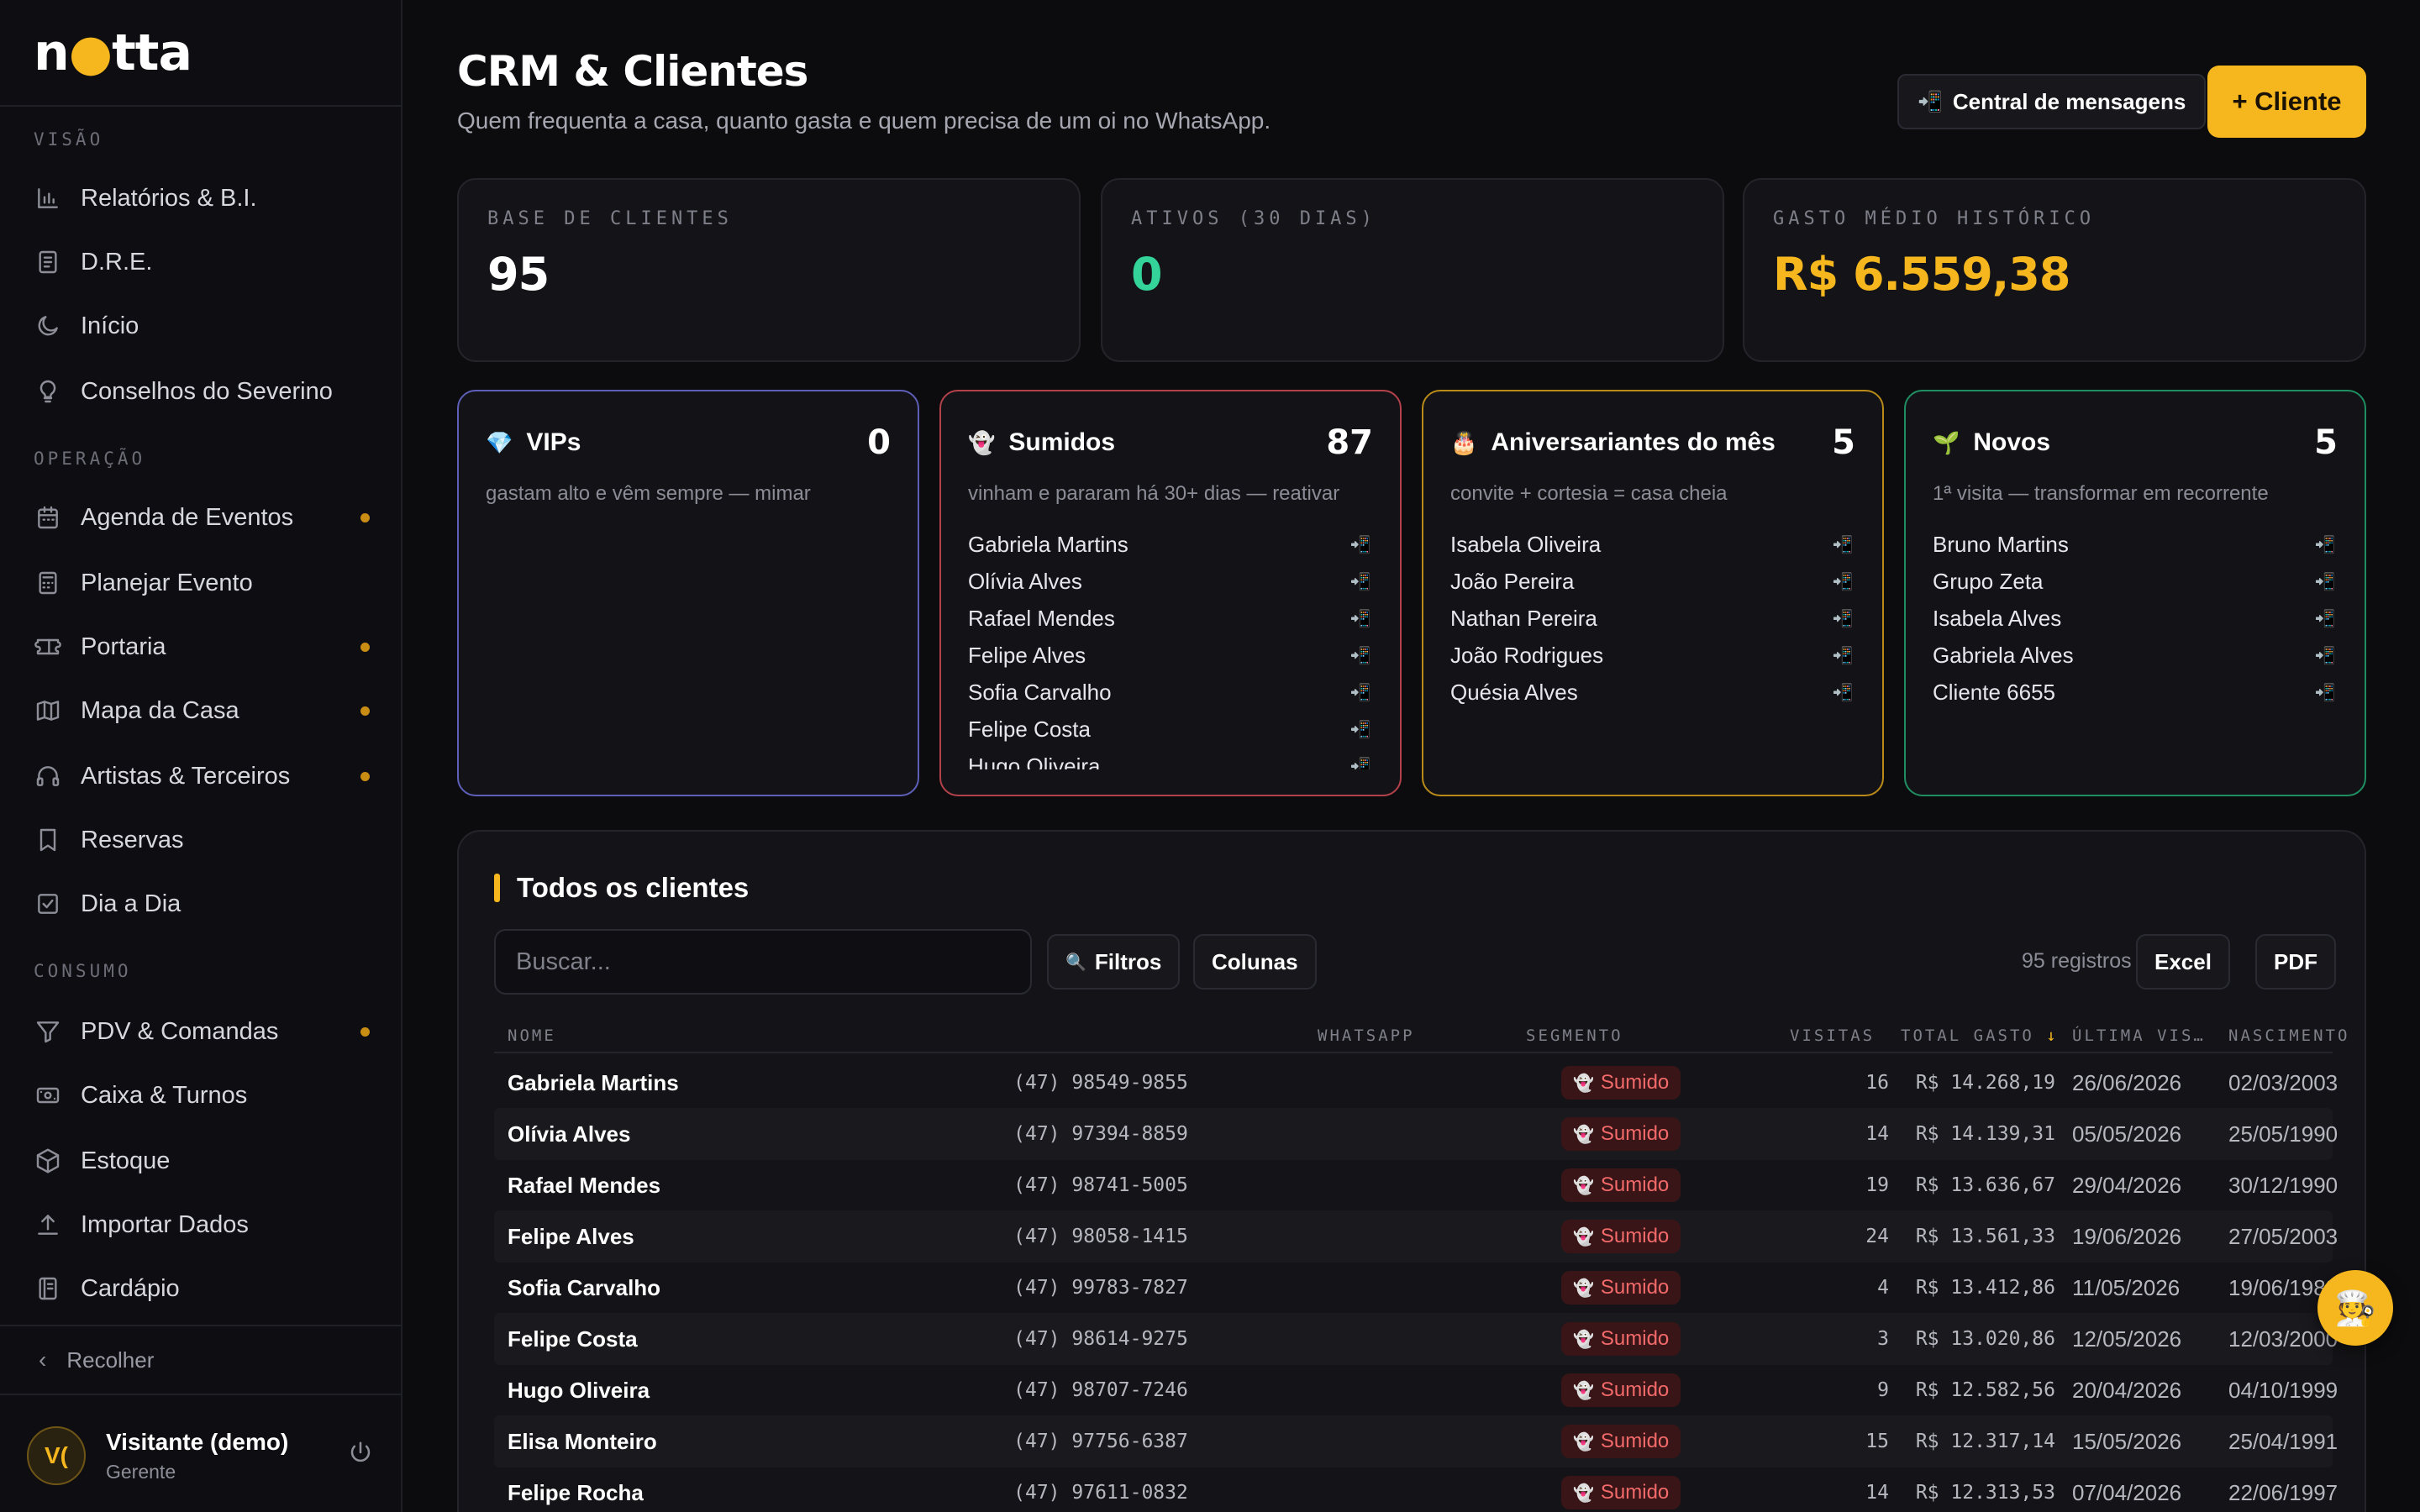 The width and height of the screenshot is (2420, 1512). Describe the element at coordinates (1075, 962) in the screenshot. I see `search-filter-icon: 🔍` at that location.